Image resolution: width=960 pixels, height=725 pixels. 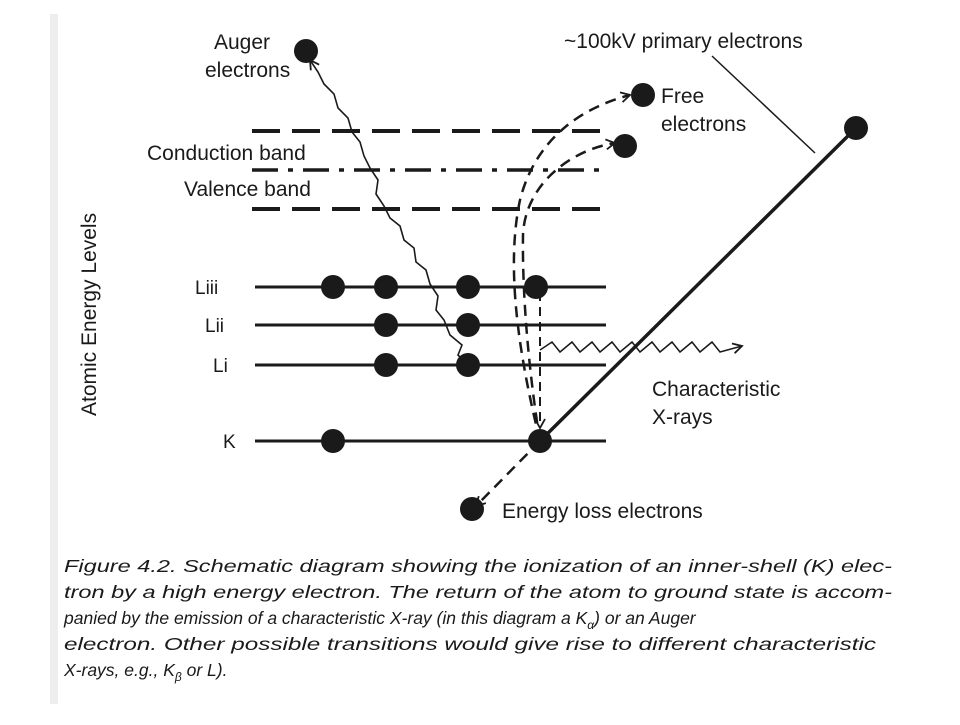 What do you see at coordinates (643, 95) in the screenshot?
I see `free-electron-upper` at bounding box center [643, 95].